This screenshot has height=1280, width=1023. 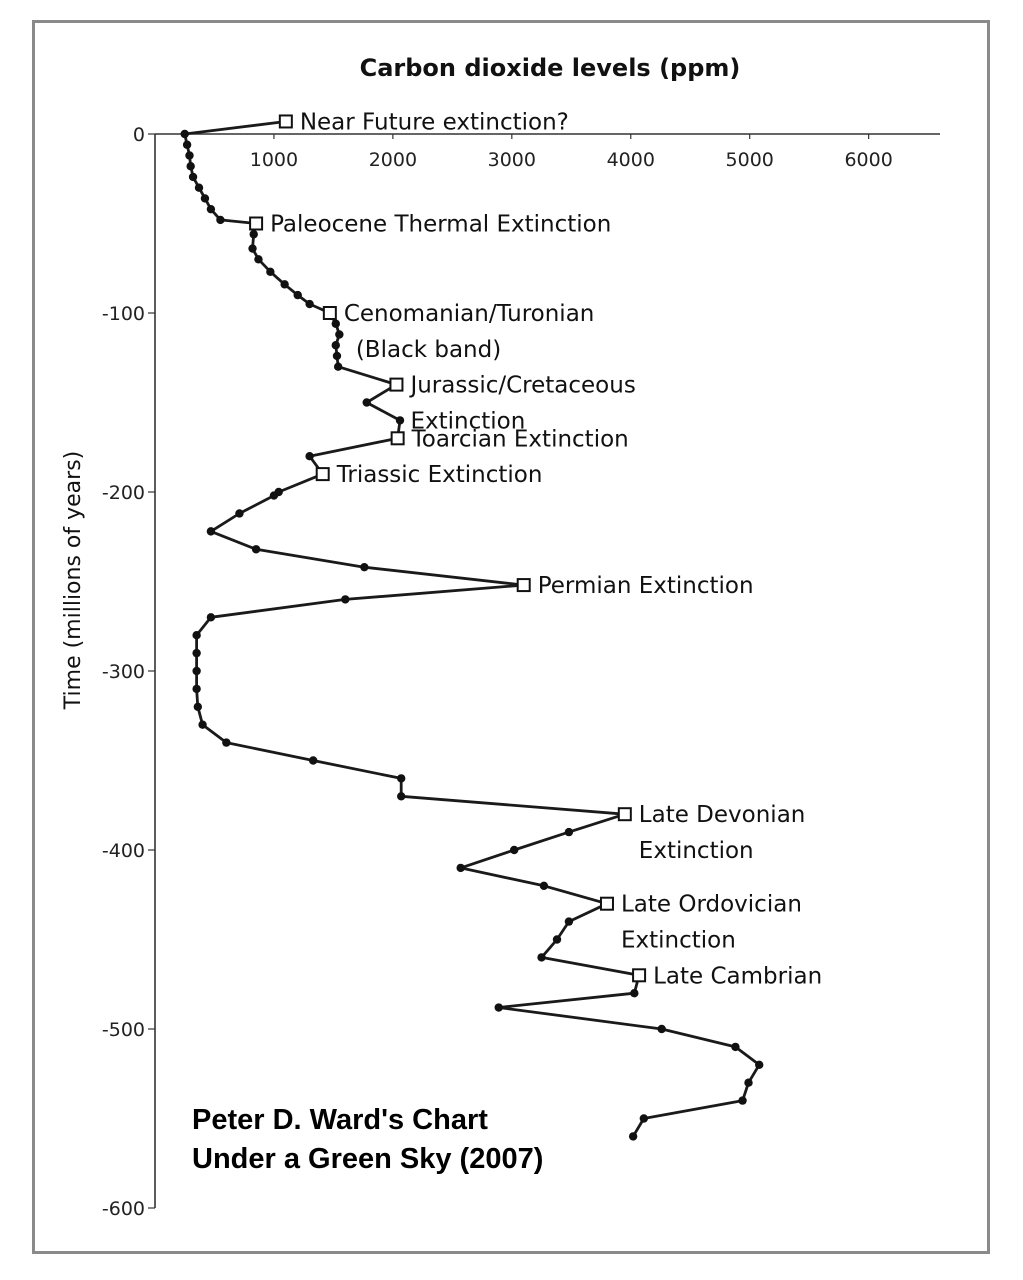 I want to click on event-marker-devonian, so click(x=624, y=814).